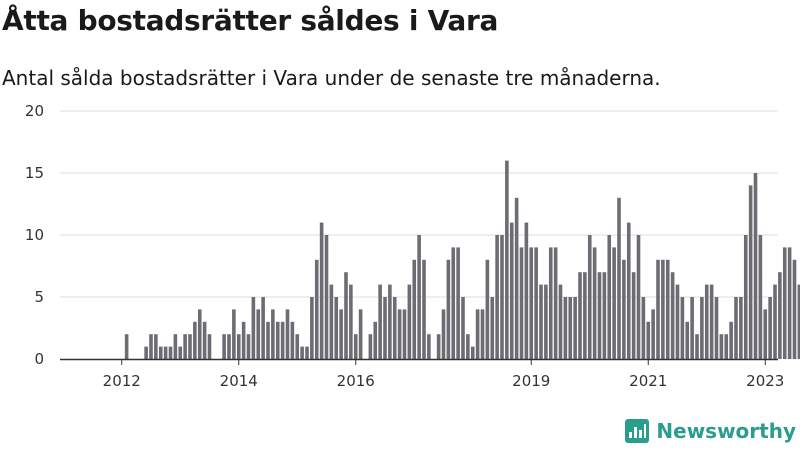 The height and width of the screenshot is (450, 800). Describe the element at coordinates (765, 381) in the screenshot. I see `x-tick-label: 2023` at that location.